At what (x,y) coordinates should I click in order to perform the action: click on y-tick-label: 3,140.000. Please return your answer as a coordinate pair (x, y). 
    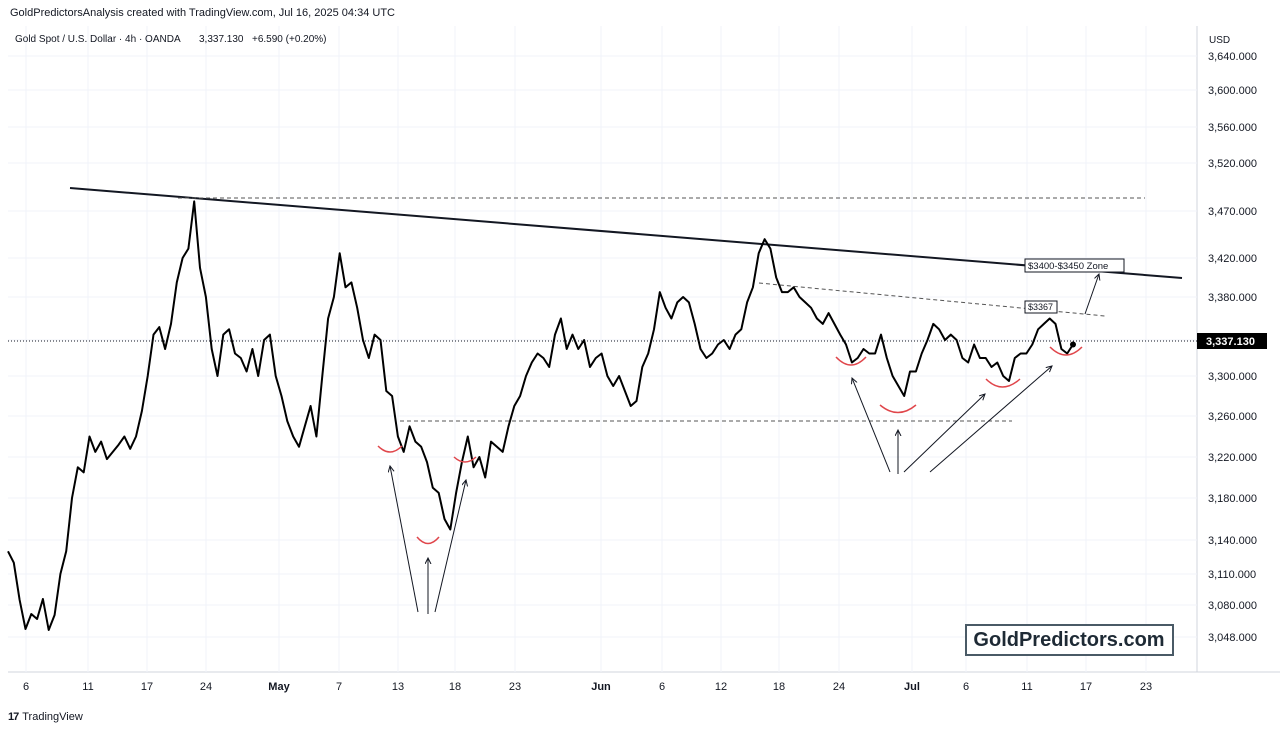
    Looking at the image, I should click on (1232, 541).